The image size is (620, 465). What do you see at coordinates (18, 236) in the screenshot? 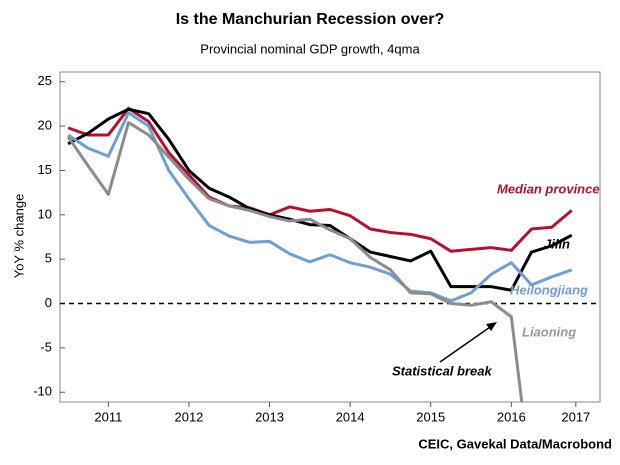
I see `y-axis-label: YoY % change` at bounding box center [18, 236].